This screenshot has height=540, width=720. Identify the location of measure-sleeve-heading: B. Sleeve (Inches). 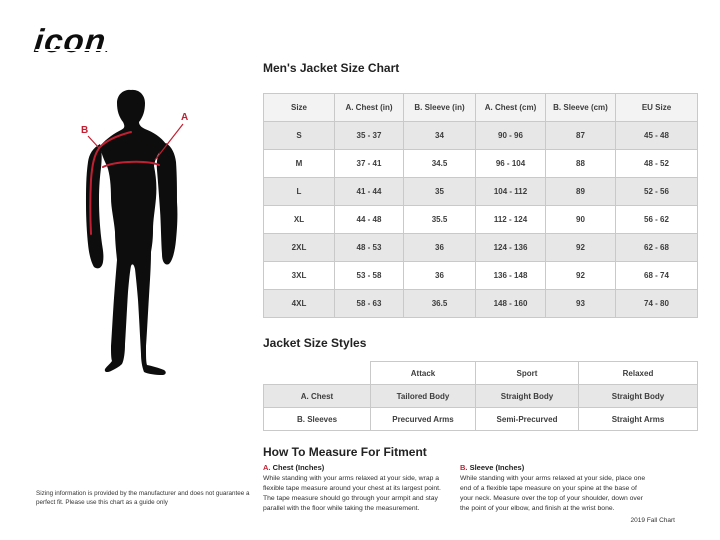
(554, 467).